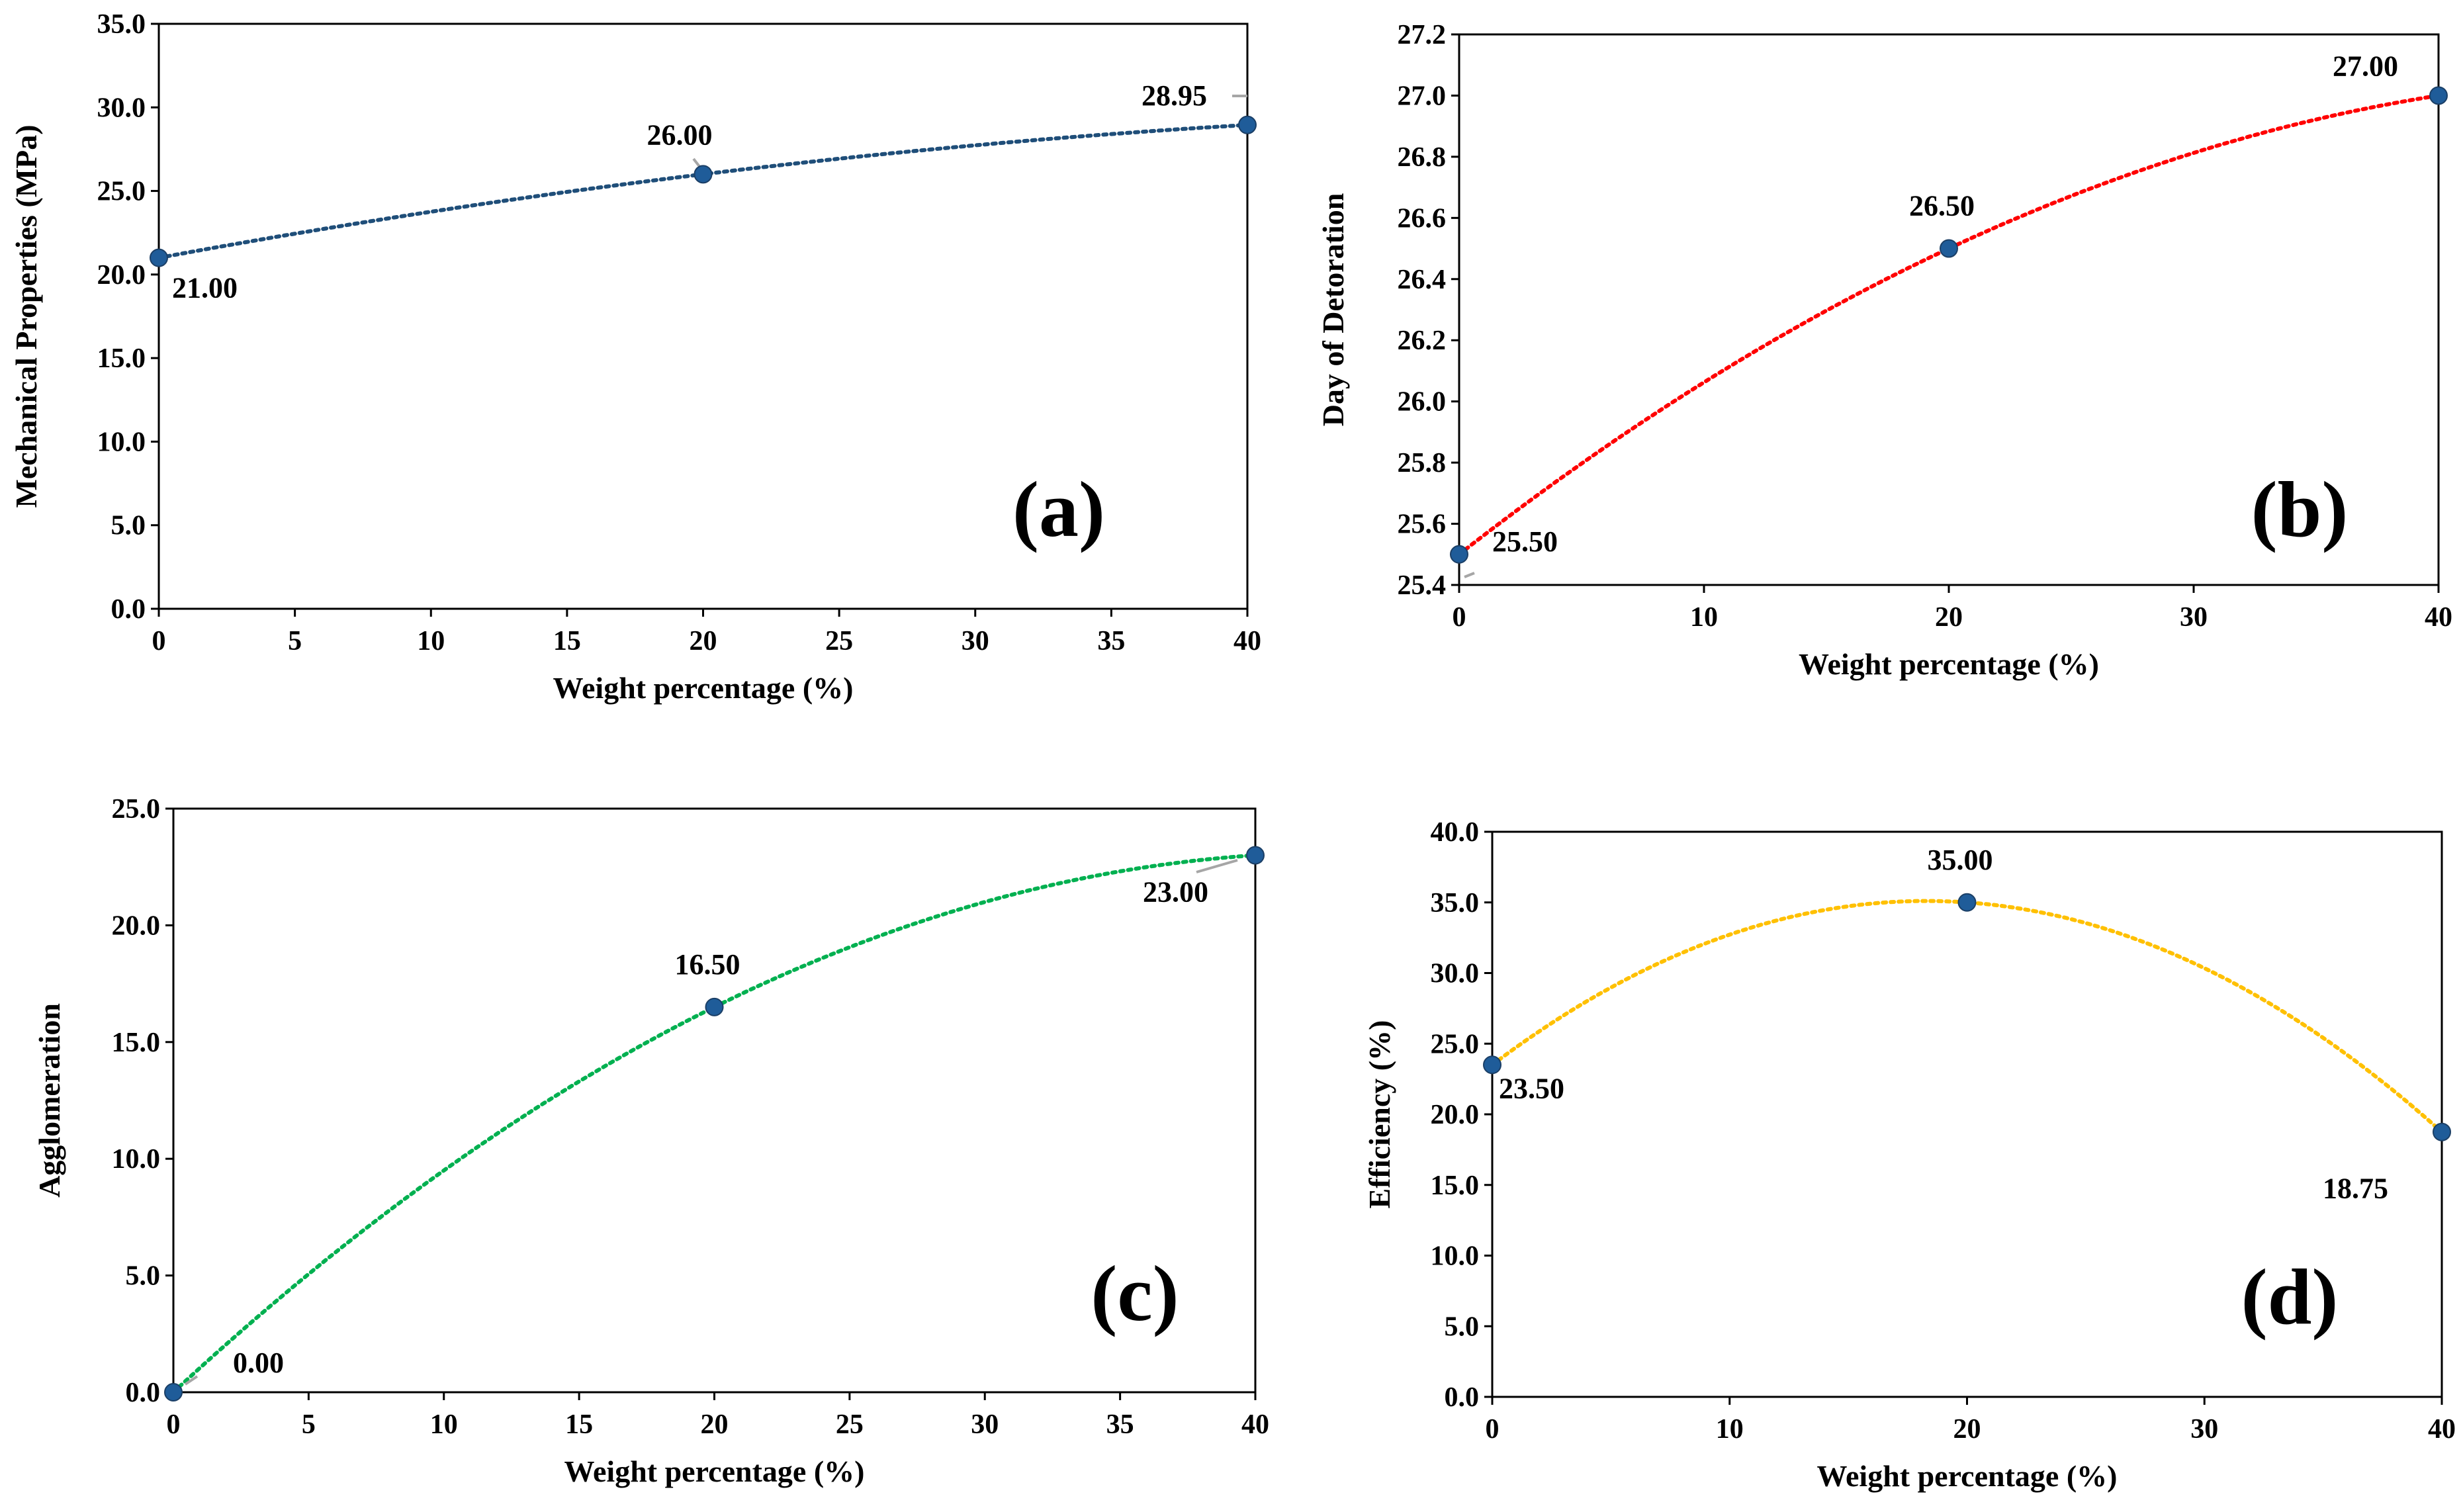 Image resolution: width=2463 pixels, height=1512 pixels. What do you see at coordinates (1422, 96) in the screenshot?
I see `y-tick-label: 27.0` at bounding box center [1422, 96].